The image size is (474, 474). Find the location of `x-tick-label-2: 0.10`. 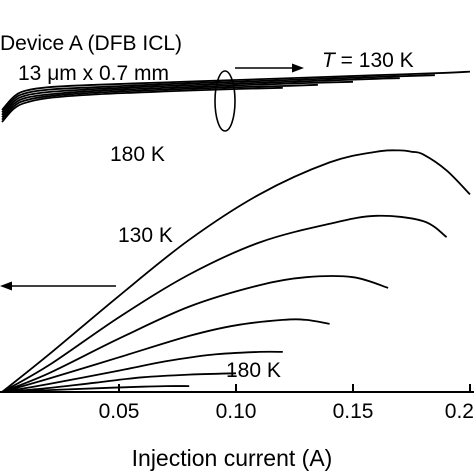

x-tick-label-2: 0.10 is located at coordinates (236, 411).